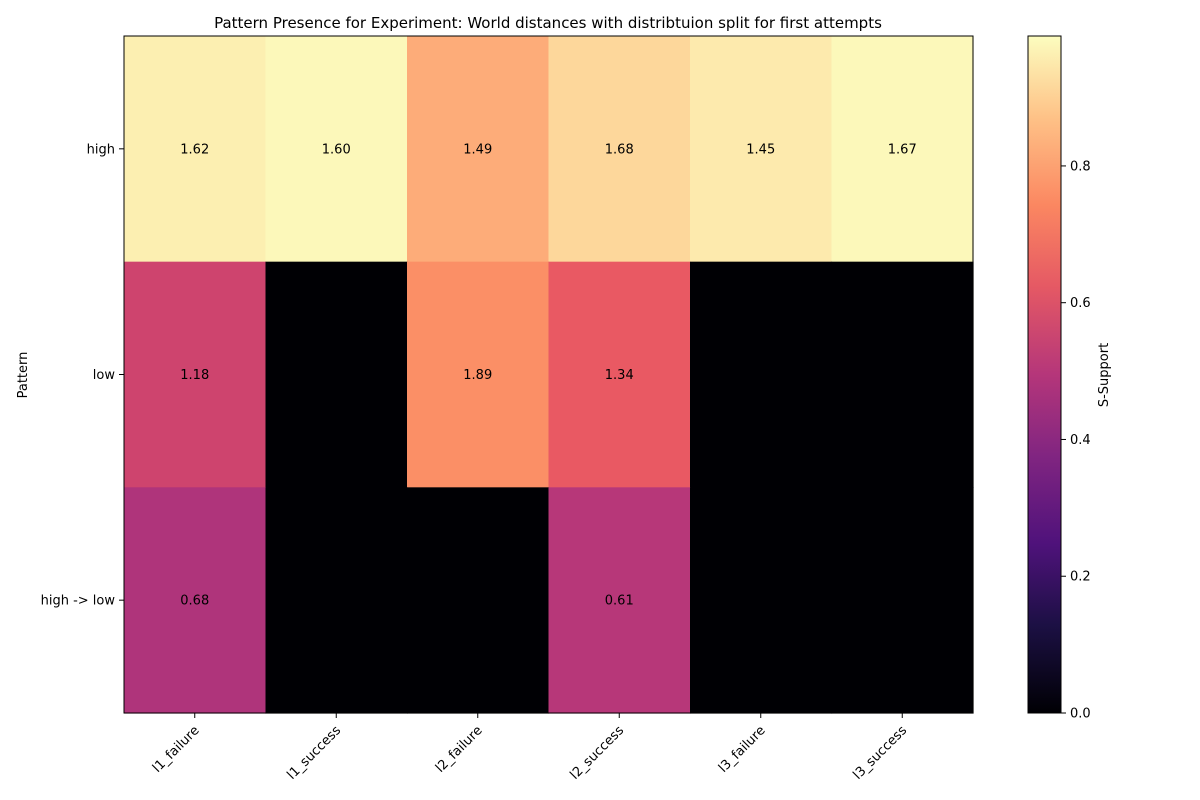 Image resolution: width=1200 pixels, height=800 pixels. Describe the element at coordinates (1080, 577) in the screenshot. I see `colorbar-tick-label: 0.2` at that location.